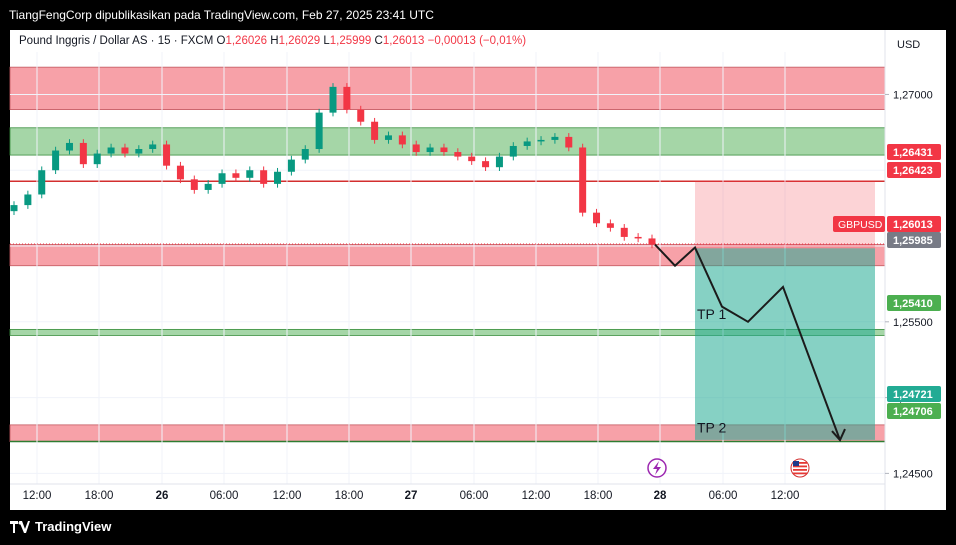  What do you see at coordinates (246, 41) in the screenshot?
I see `open-value: 1,26026` at bounding box center [246, 41].